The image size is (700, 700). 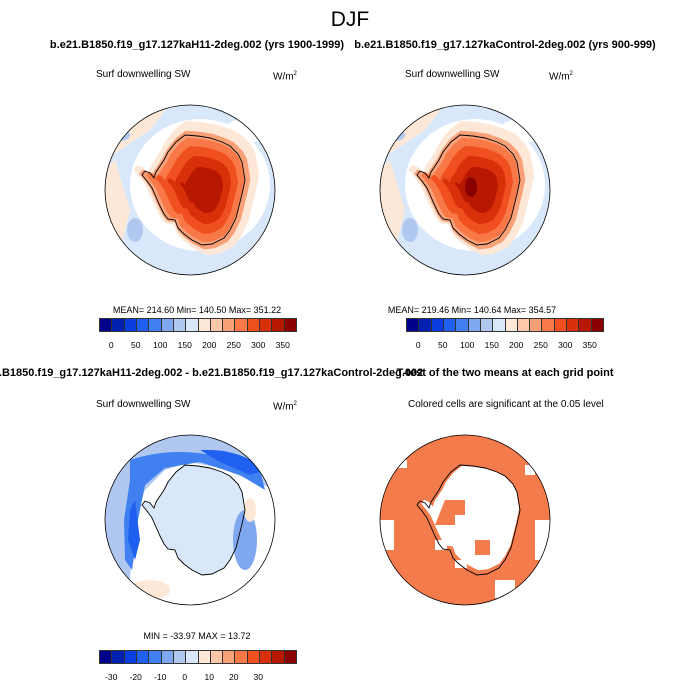 What do you see at coordinates (143, 404) in the screenshot?
I see `panel3-variable: Surf downwelling SW` at bounding box center [143, 404].